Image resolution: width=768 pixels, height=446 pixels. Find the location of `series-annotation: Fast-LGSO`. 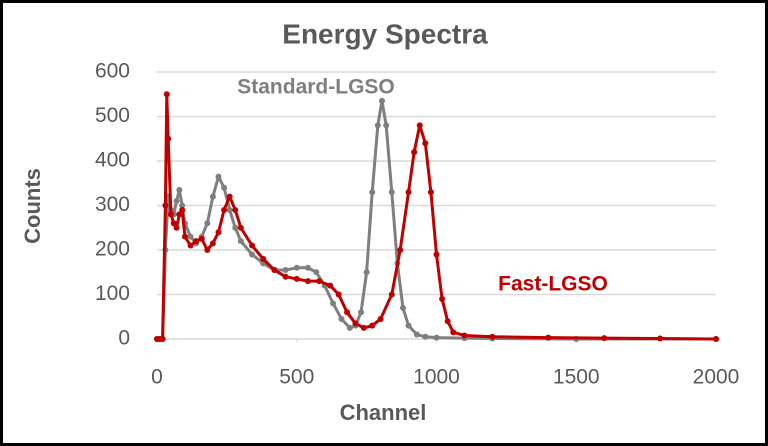

series-annotation: Fast-LGSO is located at coordinates (553, 284).